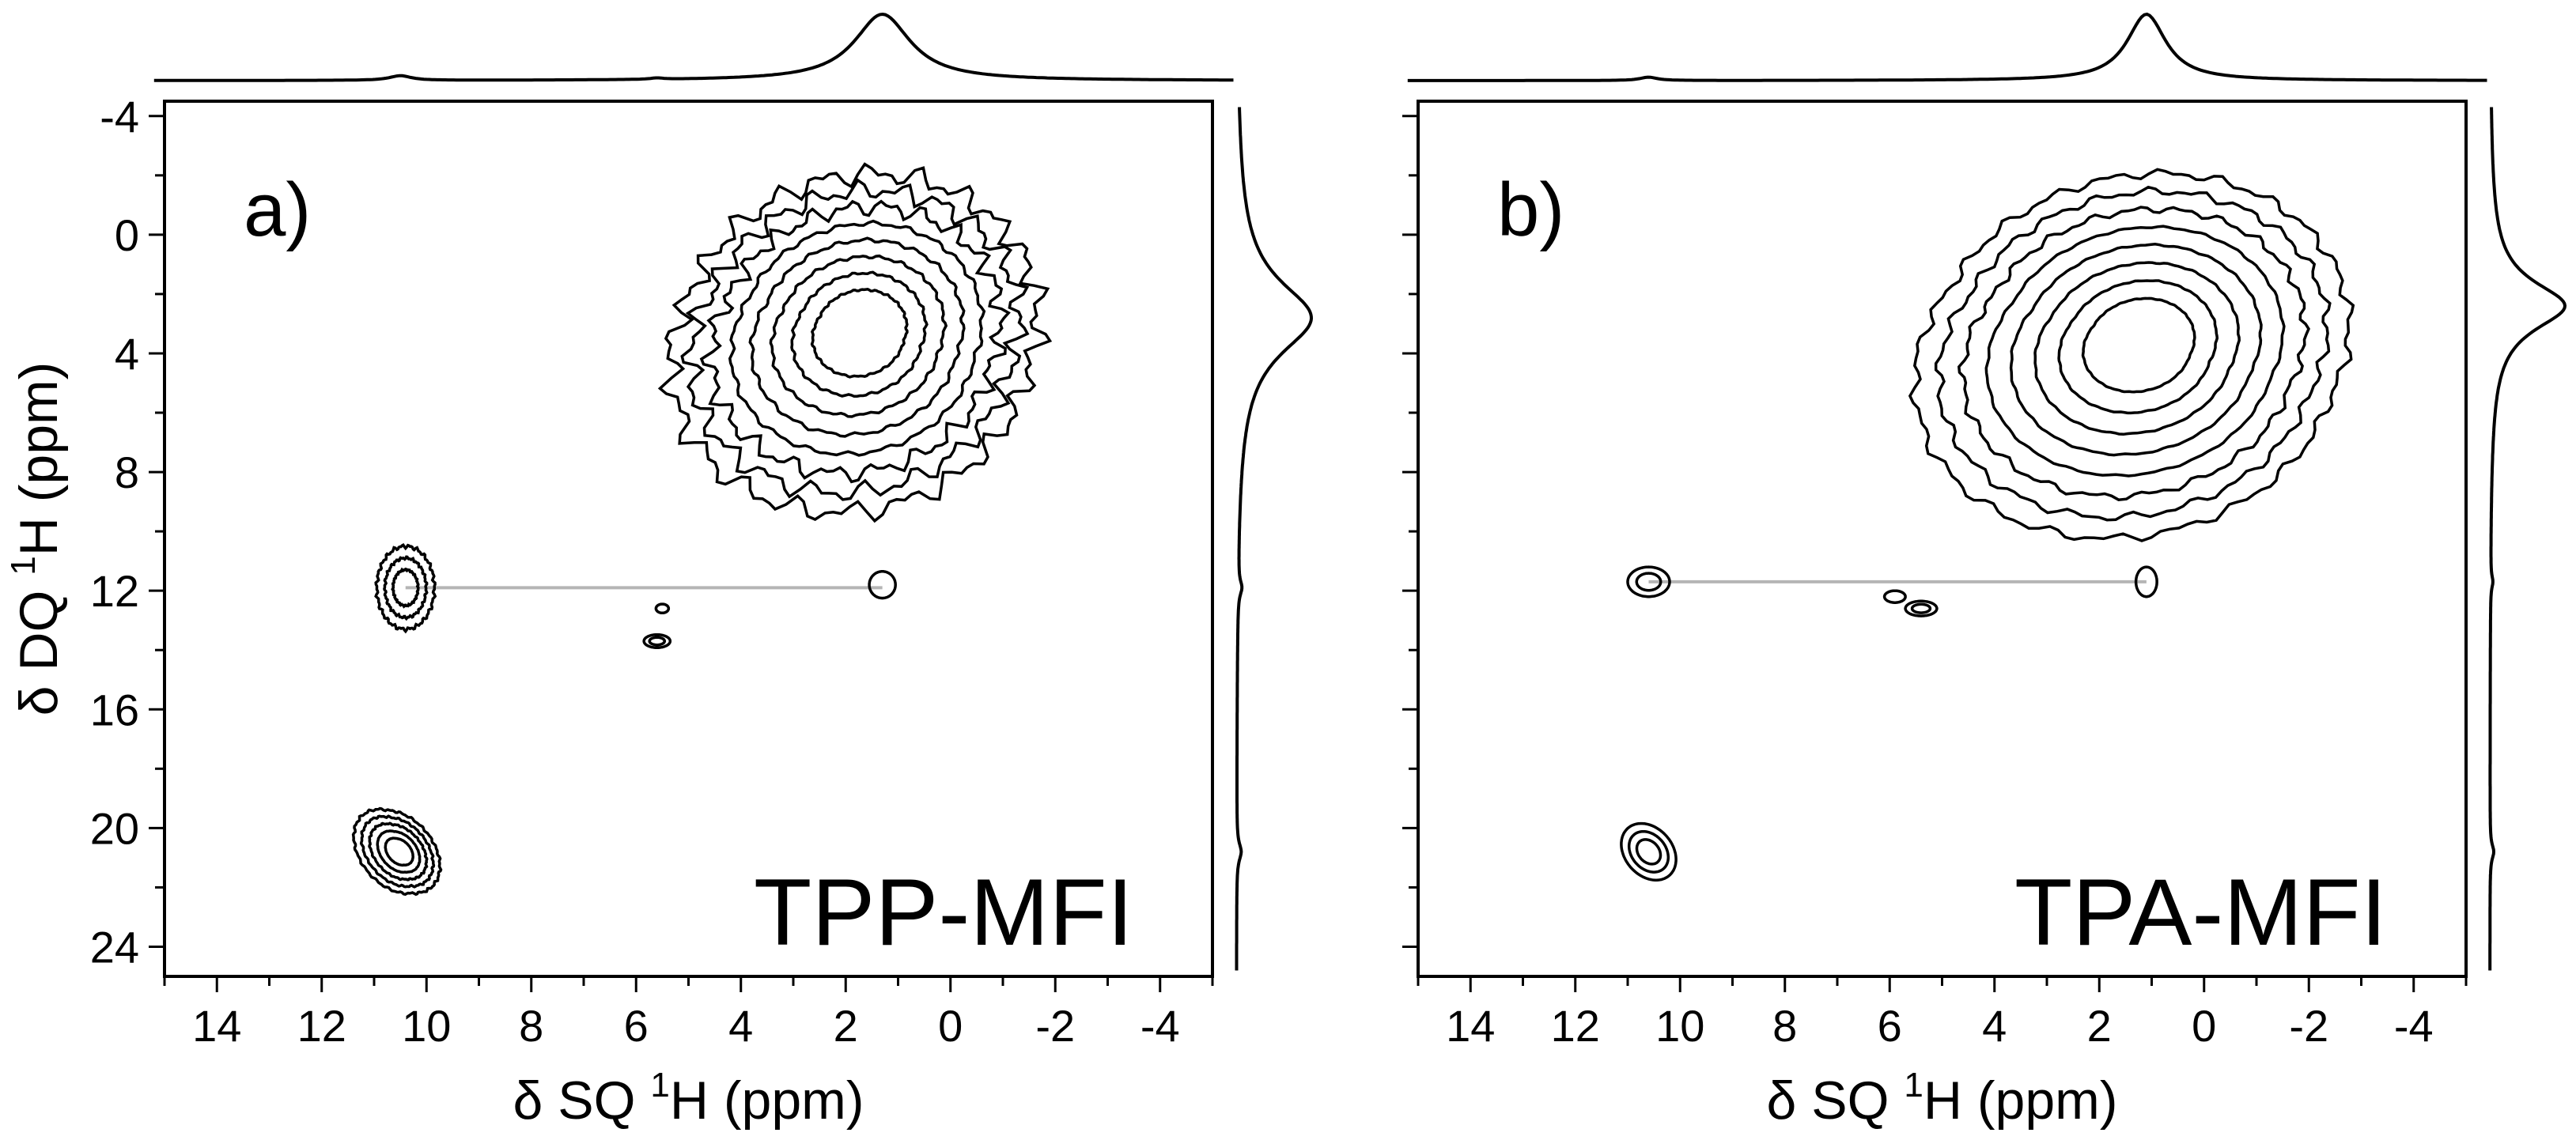 The image size is (2576, 1144). What do you see at coordinates (1947, 47) in the screenshot?
I see `sq-projection-b` at bounding box center [1947, 47].